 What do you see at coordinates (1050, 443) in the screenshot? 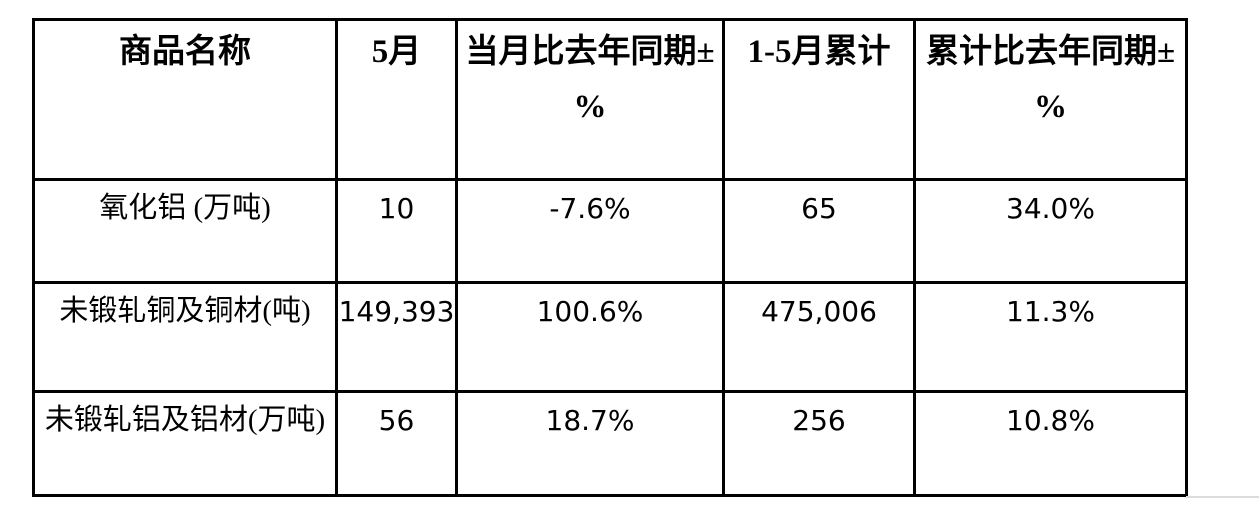
I see `cumulative-yoy-cell: 10.8%` at bounding box center [1050, 443].